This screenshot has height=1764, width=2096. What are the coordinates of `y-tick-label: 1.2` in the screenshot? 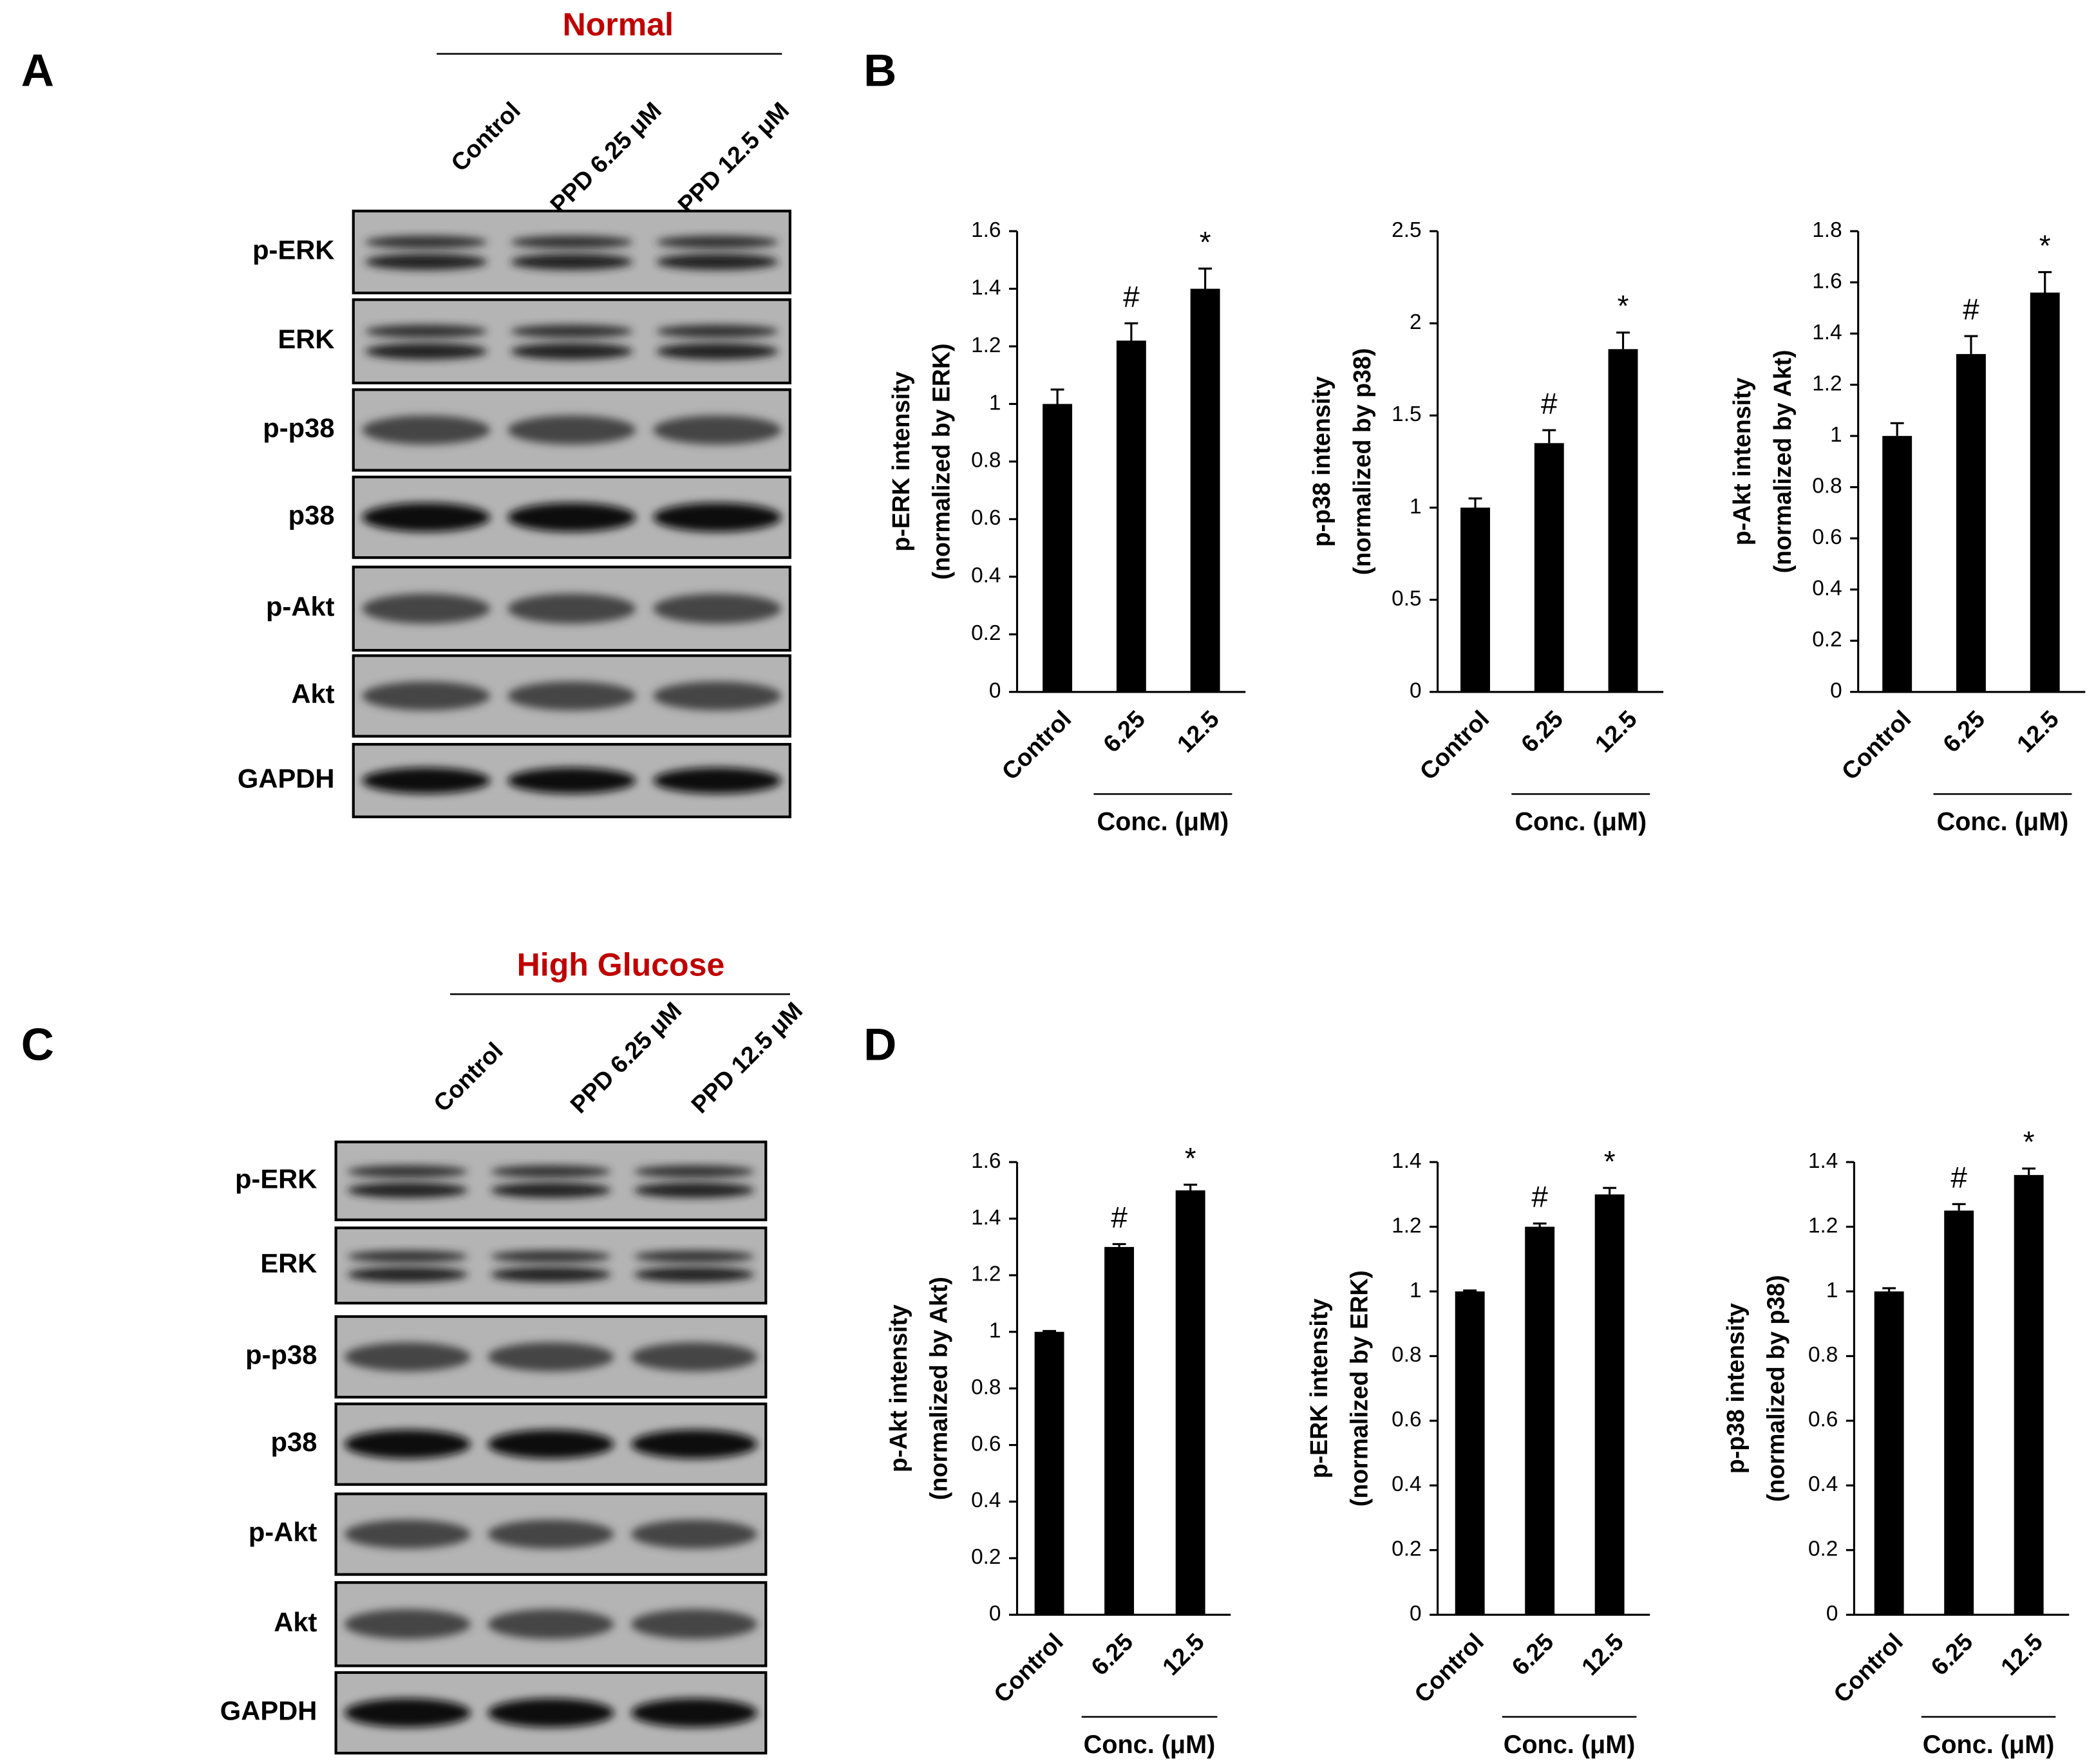 It's located at (986, 345).